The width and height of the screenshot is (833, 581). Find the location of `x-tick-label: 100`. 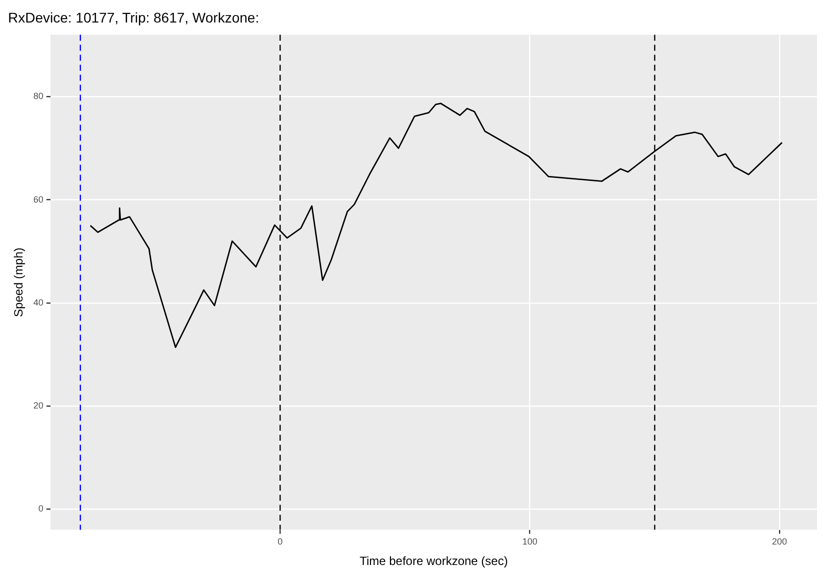

x-tick-label: 100 is located at coordinates (530, 541).